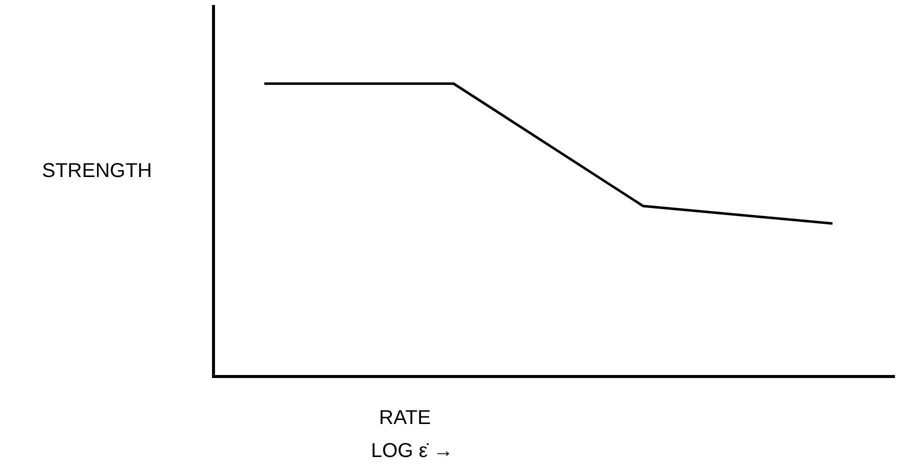 Image resolution: width=908 pixels, height=465 pixels. What do you see at coordinates (97, 171) in the screenshot?
I see `y-axis-title: STRENGTH` at bounding box center [97, 171].